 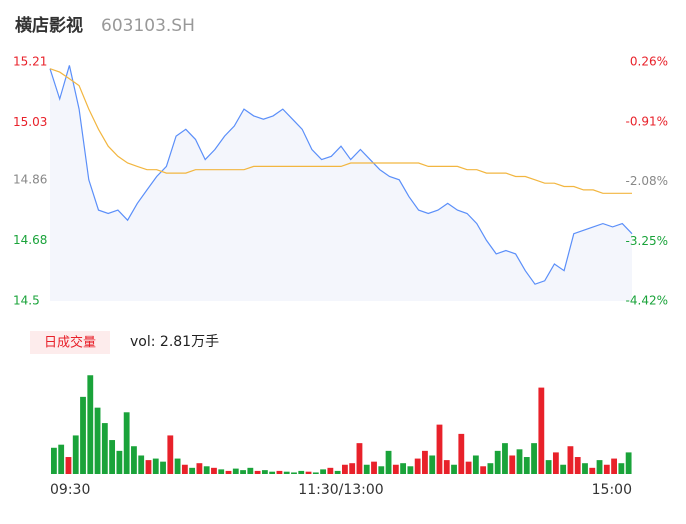 What do you see at coordinates (30, 240) in the screenshot?
I see `y-tick-label: 14.68` at bounding box center [30, 240].